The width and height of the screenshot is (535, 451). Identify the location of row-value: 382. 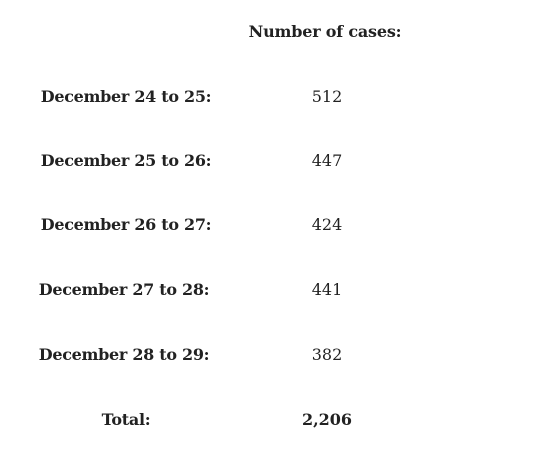
(327, 354).